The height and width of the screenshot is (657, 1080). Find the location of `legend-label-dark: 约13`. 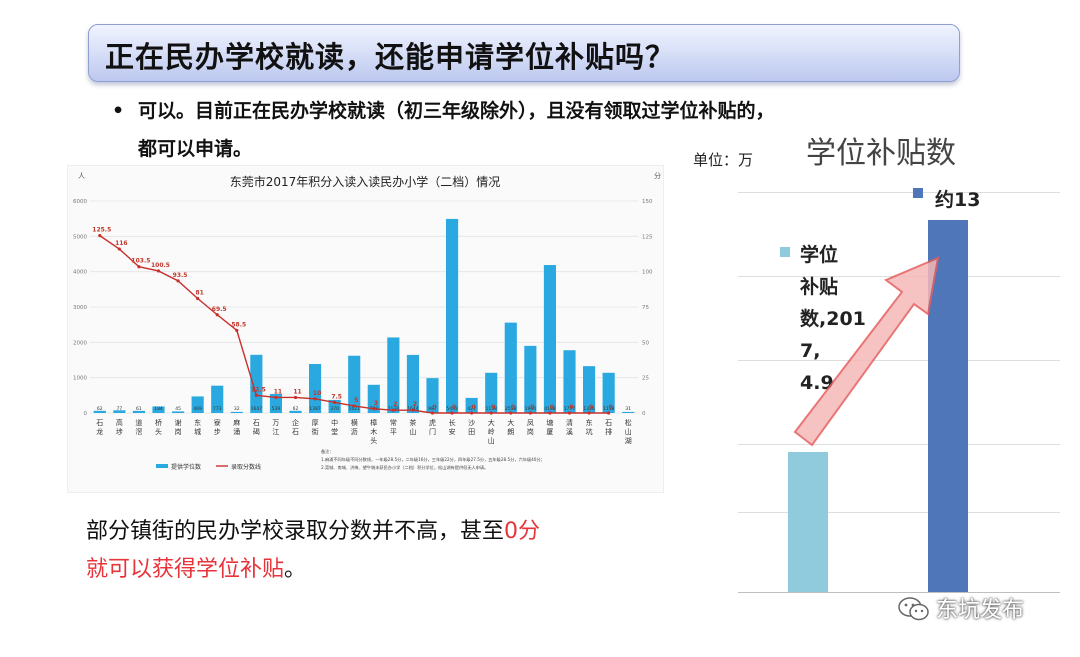

legend-label-dark: 约13 is located at coordinates (958, 200).